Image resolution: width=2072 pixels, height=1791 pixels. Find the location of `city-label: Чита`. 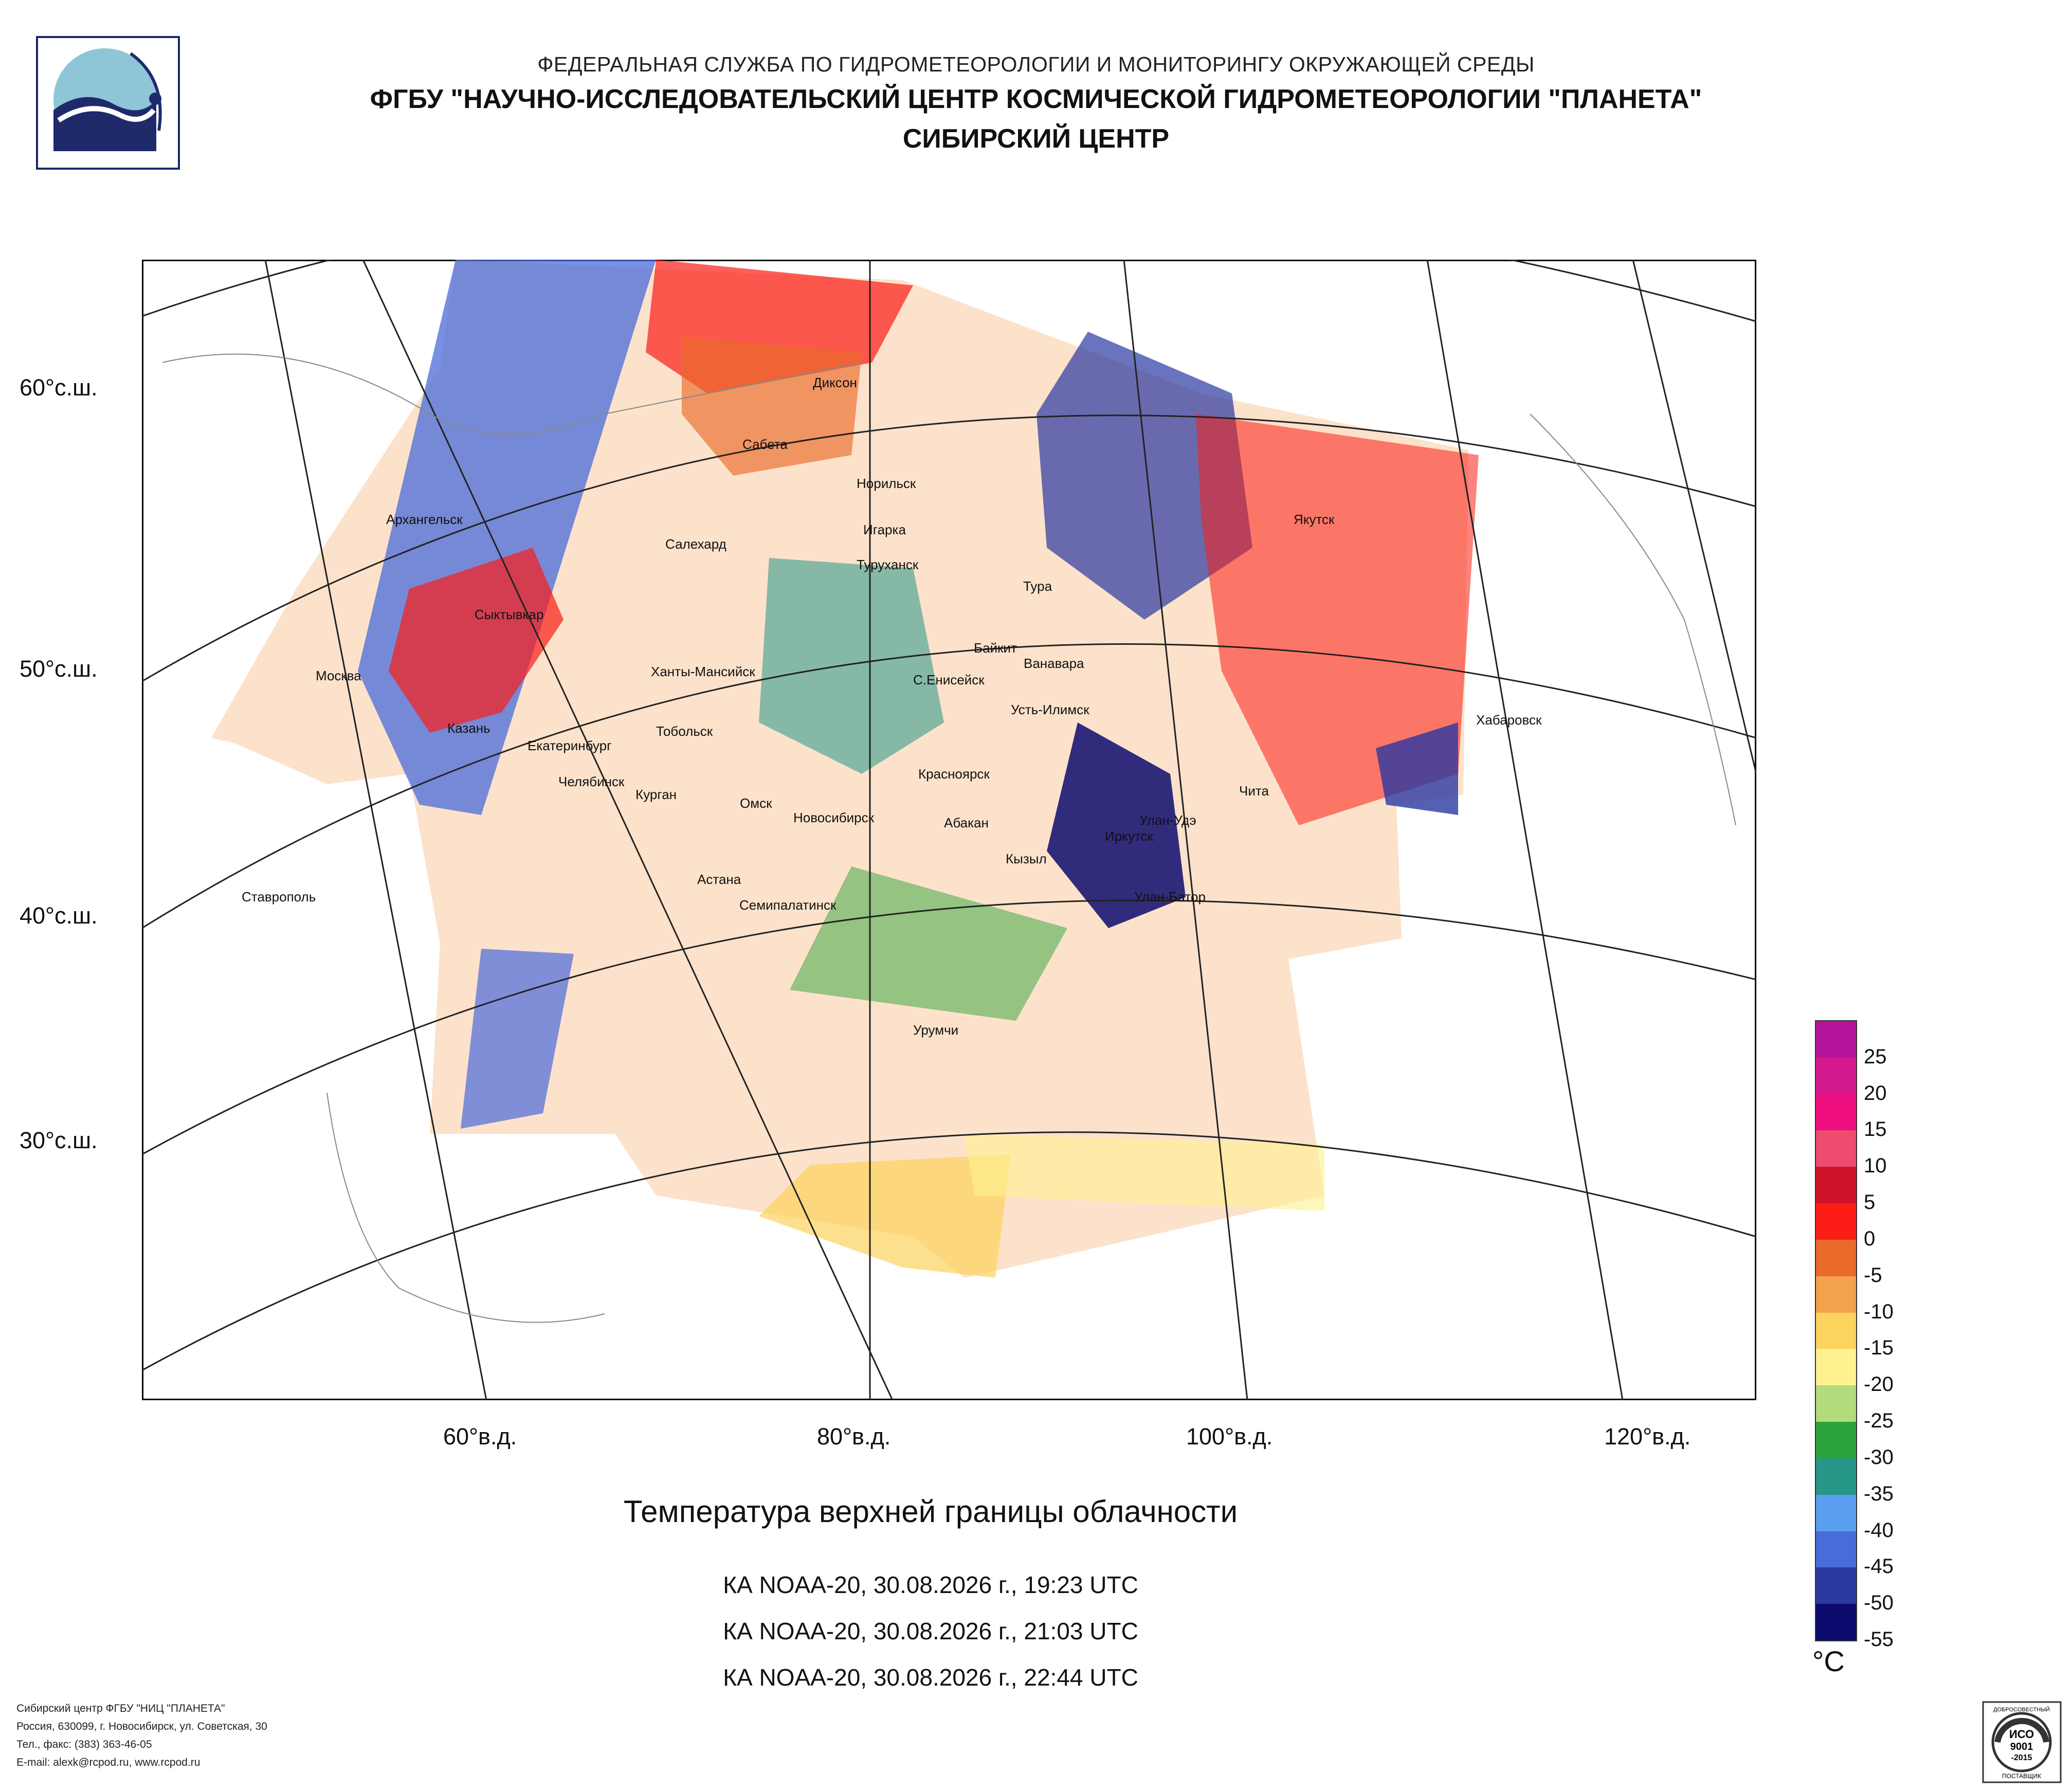

city-label: Чита is located at coordinates (1254, 791).